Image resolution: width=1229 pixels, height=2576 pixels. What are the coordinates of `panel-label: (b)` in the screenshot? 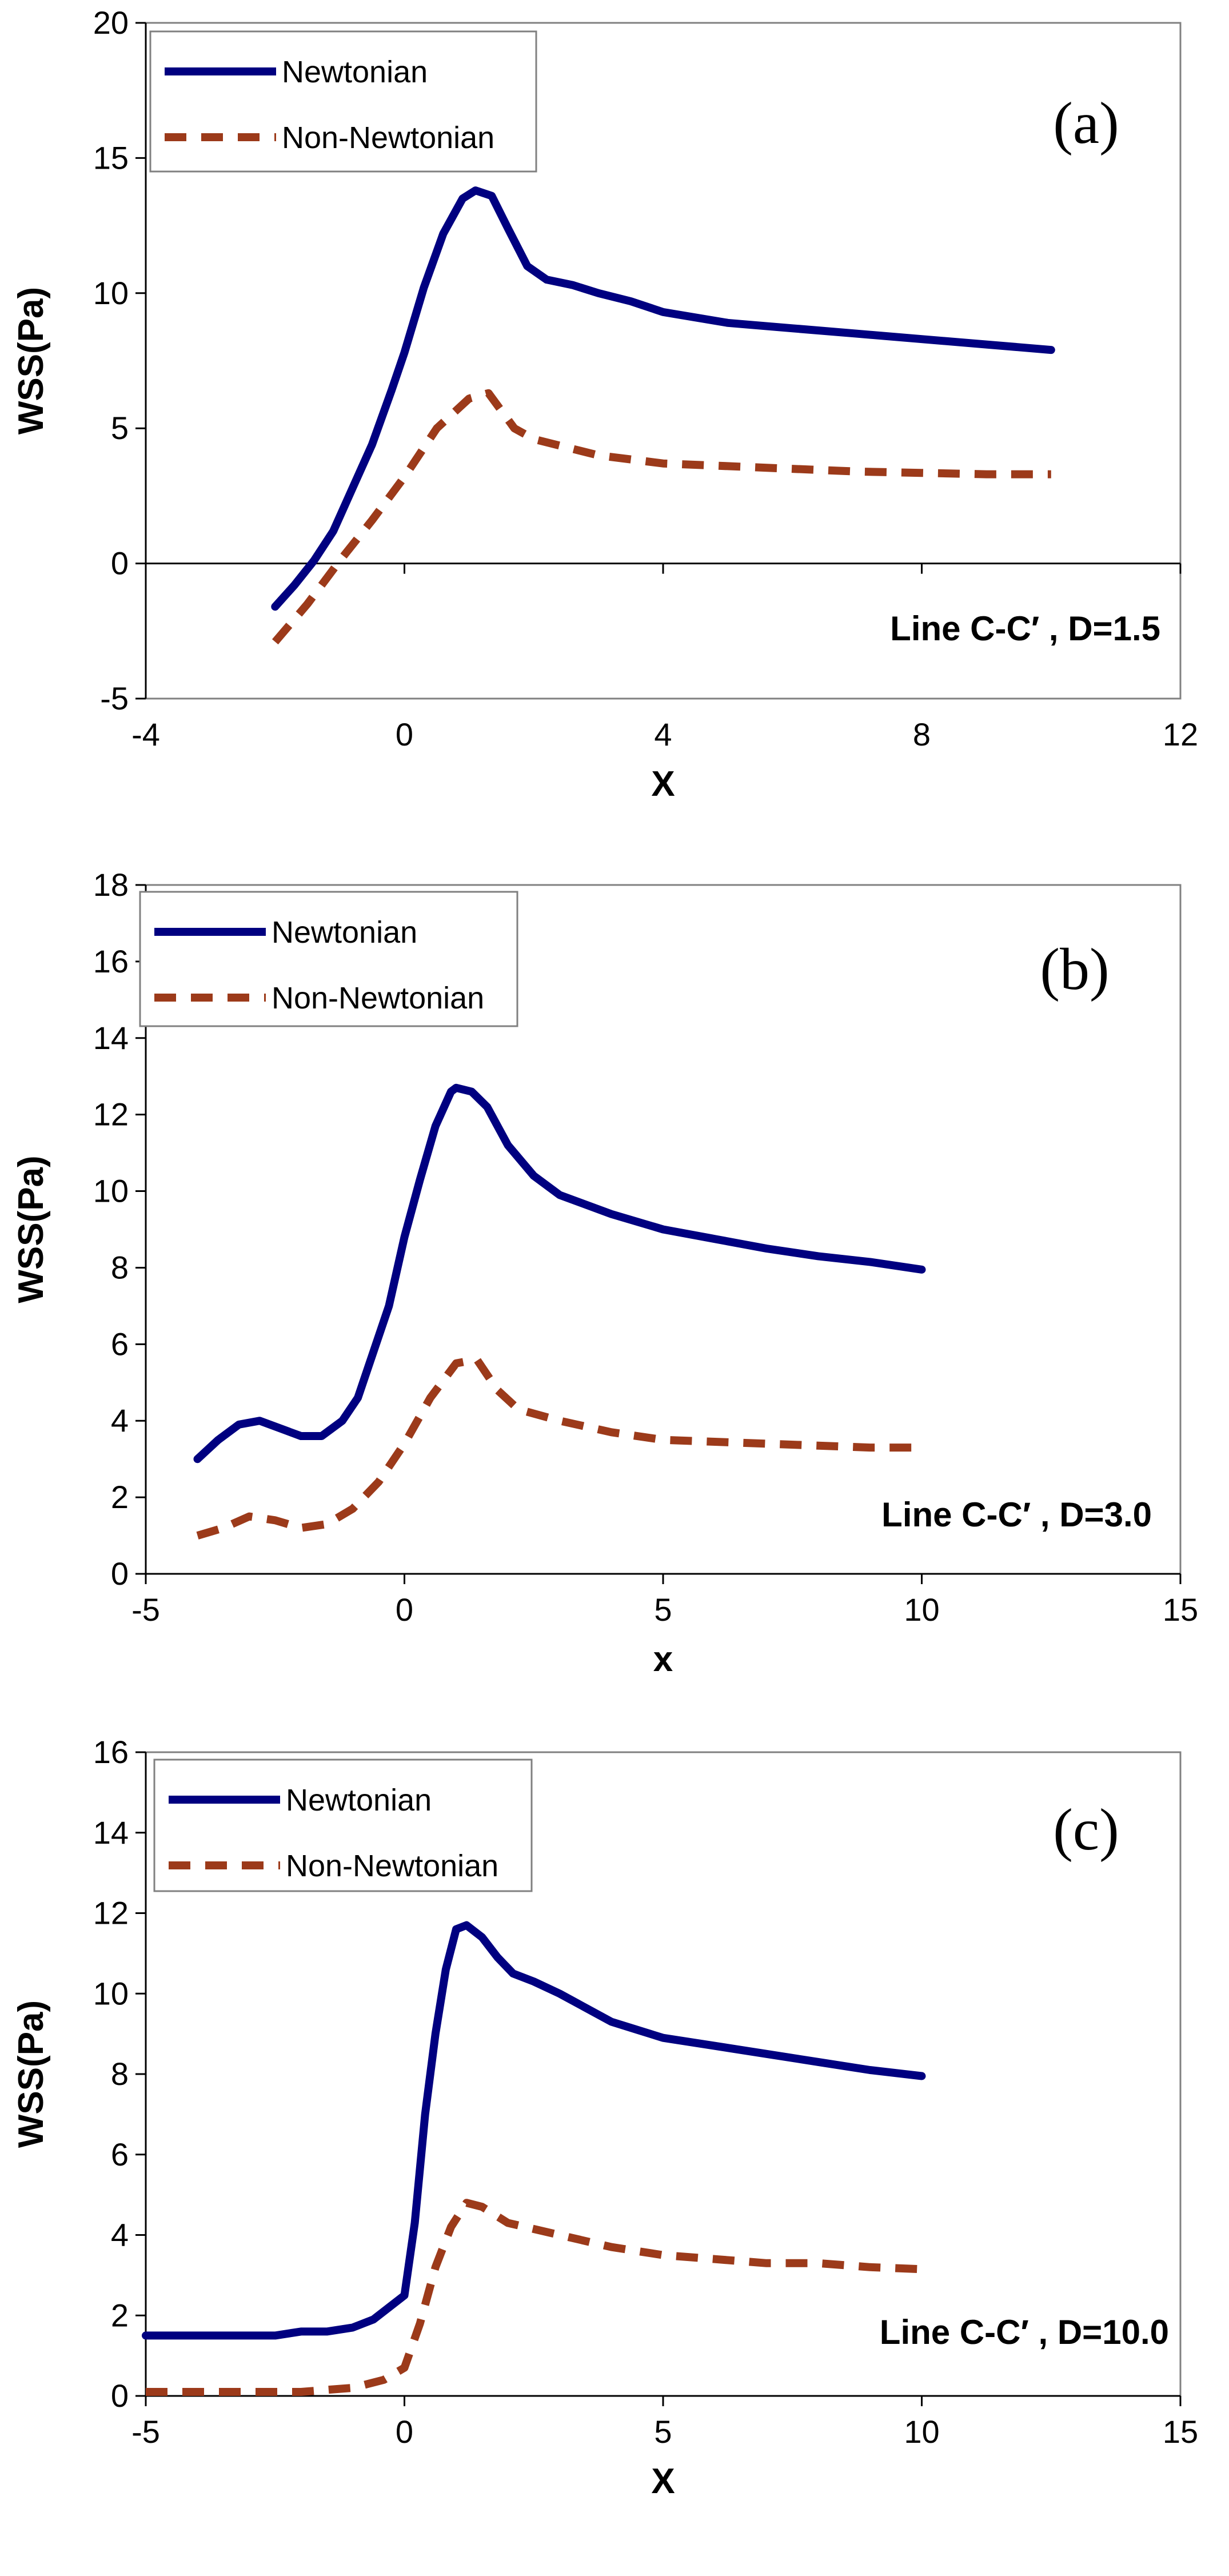 It's located at (1074, 969).